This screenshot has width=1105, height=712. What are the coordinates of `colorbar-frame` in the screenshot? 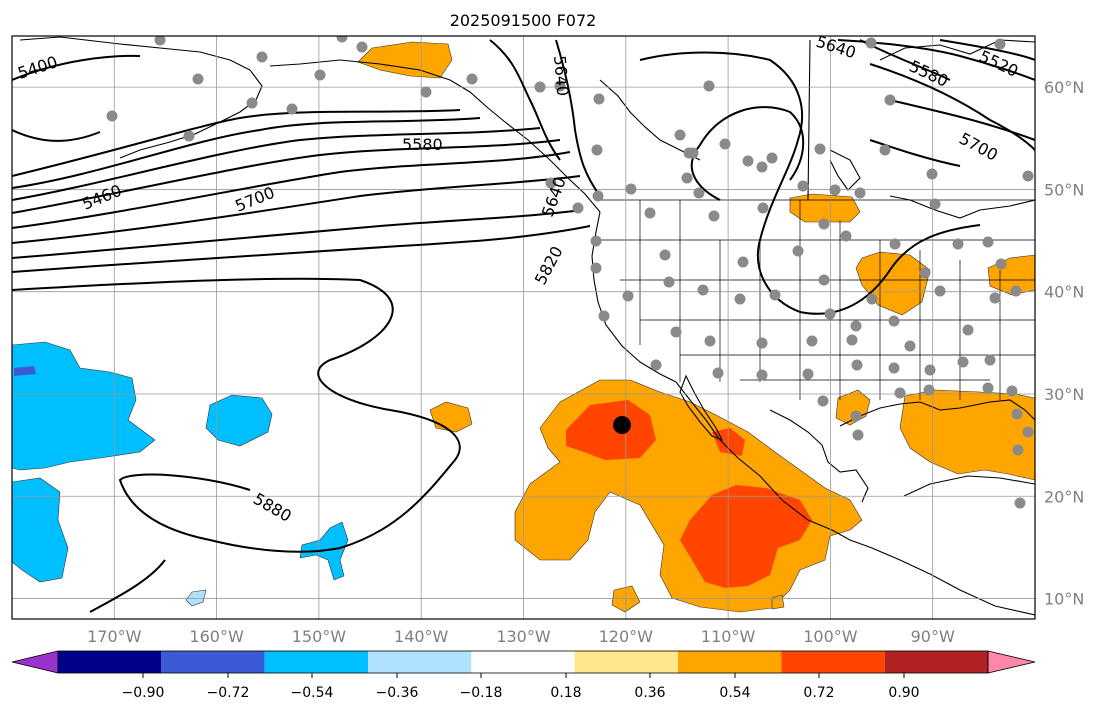 It's located at (523, 662).